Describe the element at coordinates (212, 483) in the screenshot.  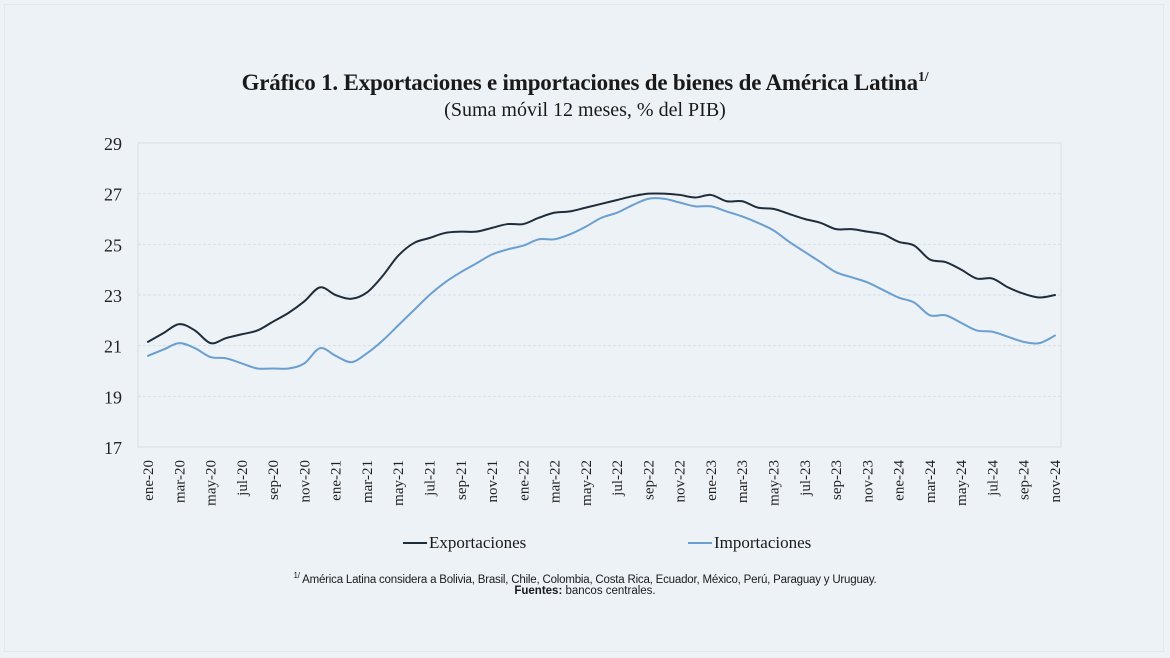
I see `x-tick-label: may-20` at that location.